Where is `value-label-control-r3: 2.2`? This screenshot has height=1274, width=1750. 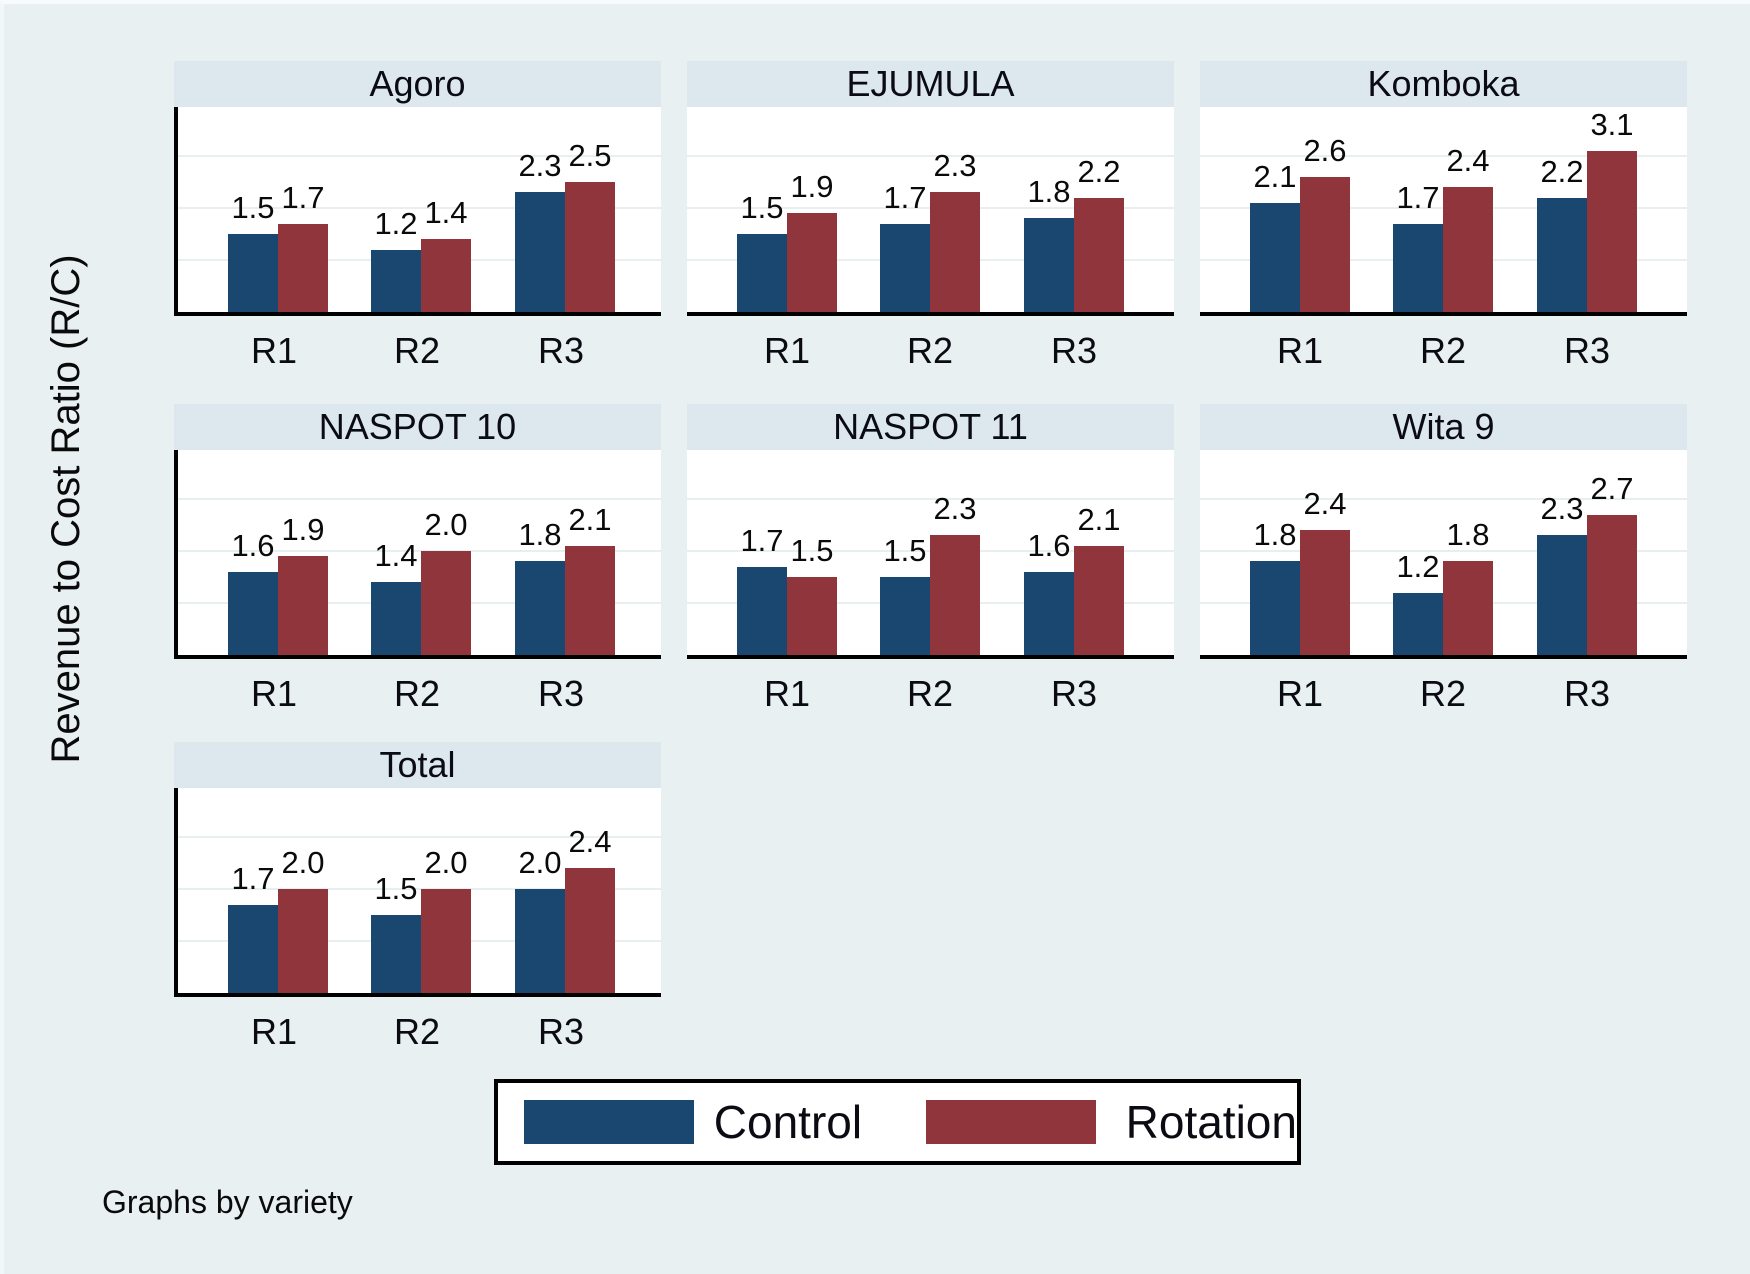
value-label-control-r3: 2.2 is located at coordinates (1562, 171).